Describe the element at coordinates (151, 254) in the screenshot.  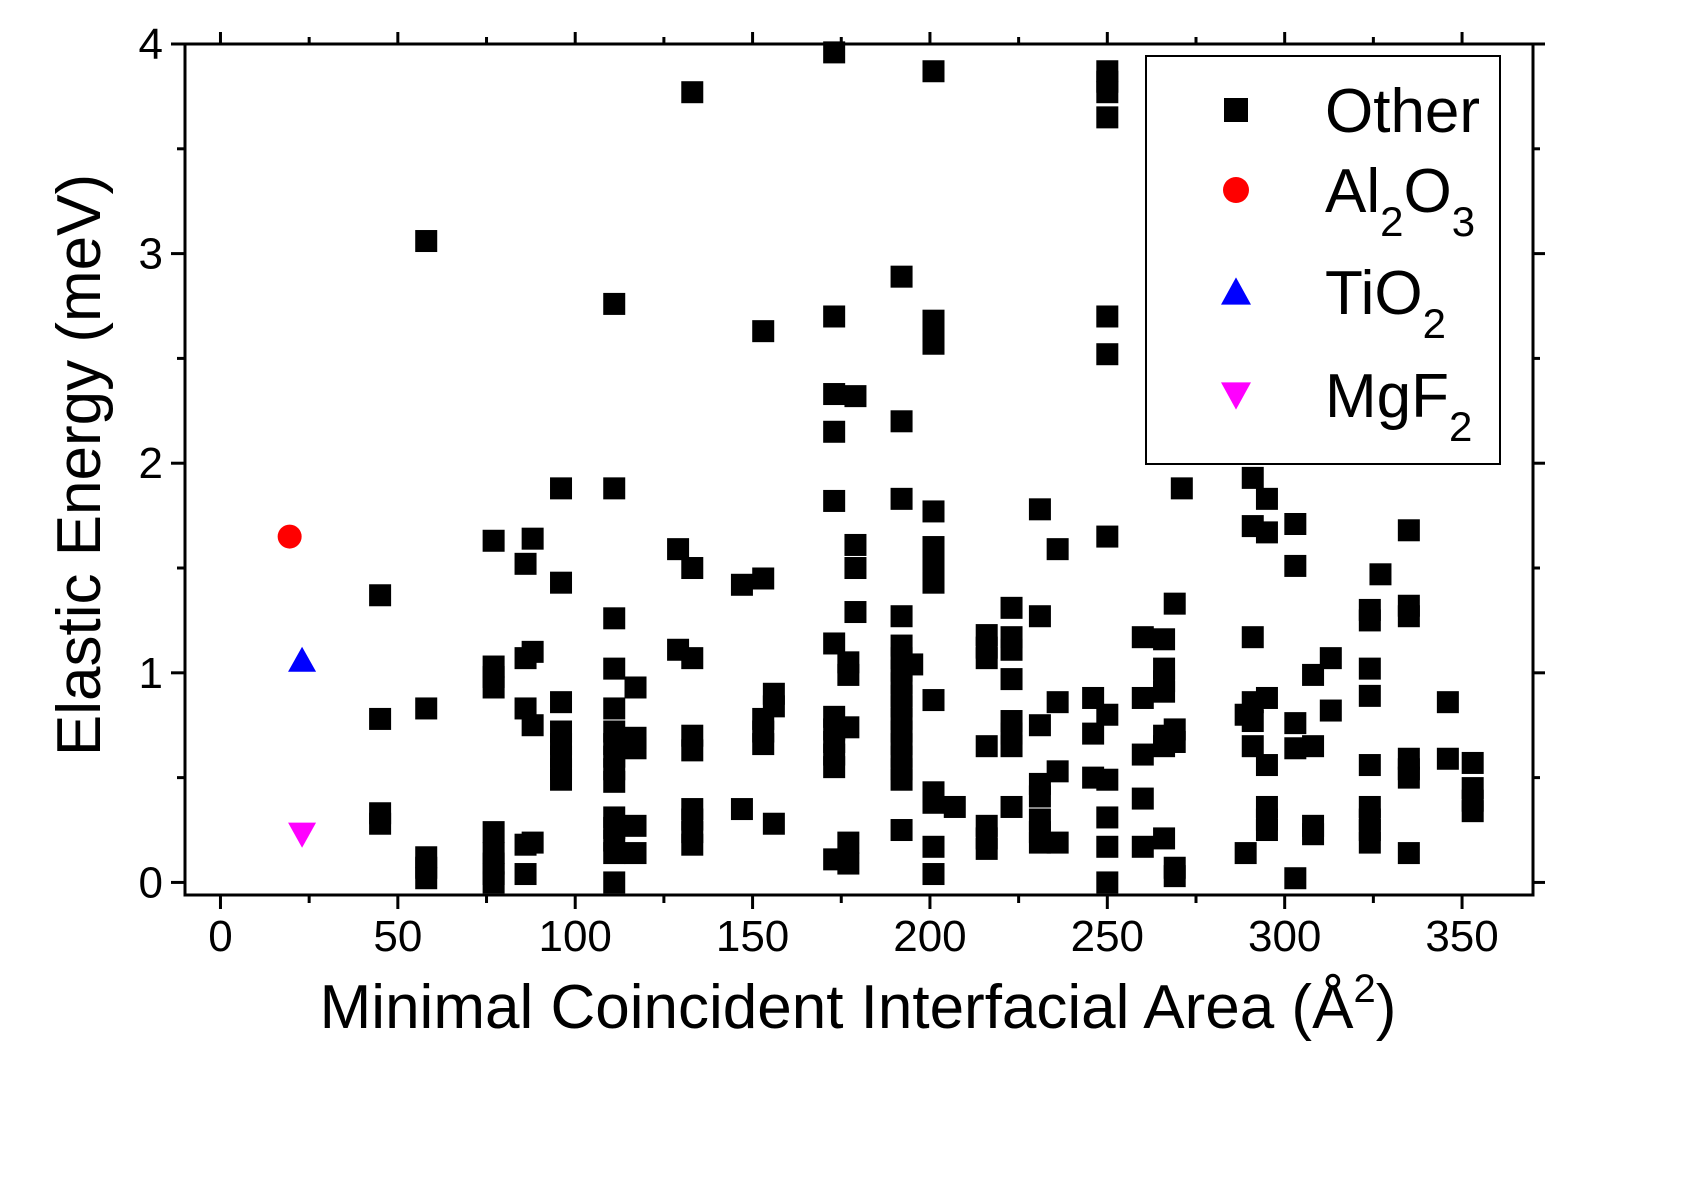
I see `y-tick-label: 3` at that location.